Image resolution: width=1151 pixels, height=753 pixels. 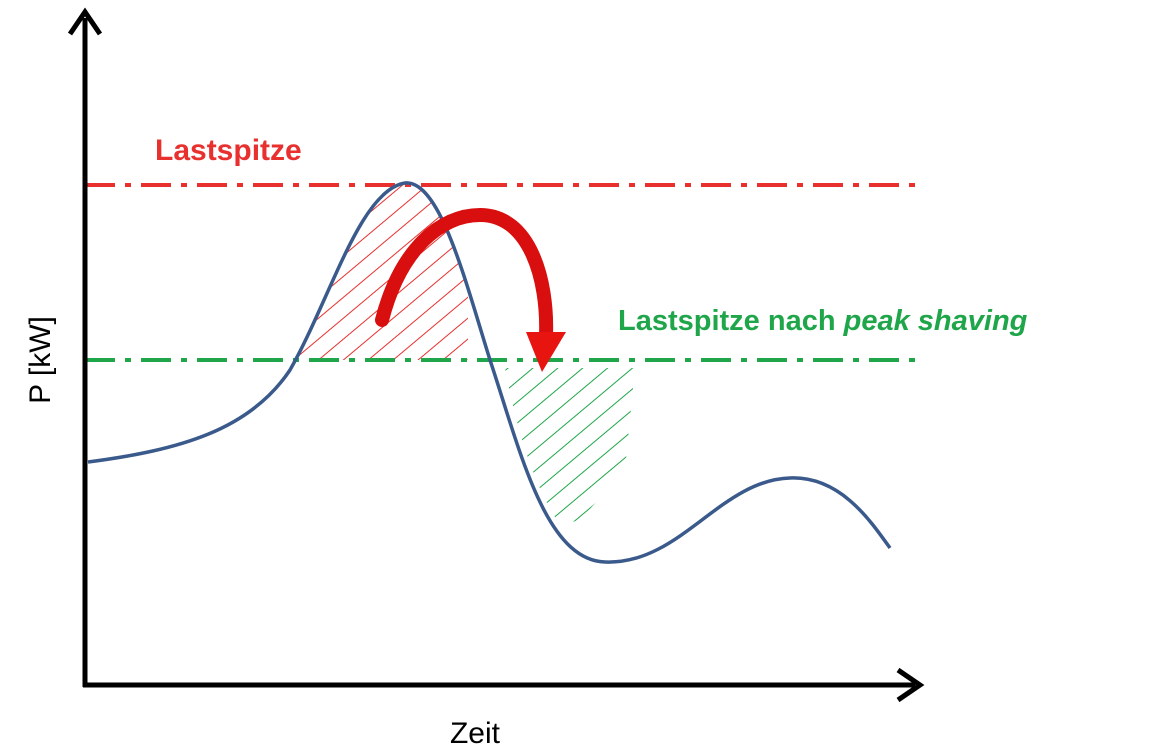 I want to click on arrow-head, so click(x=546, y=352).